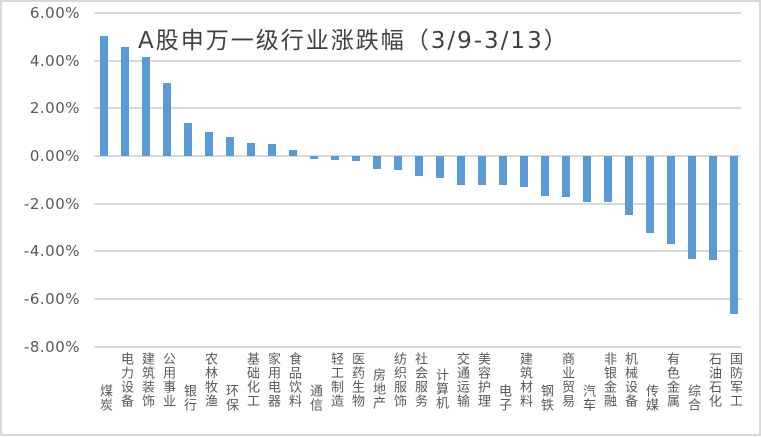 This screenshot has height=437, width=761. What do you see at coordinates (230, 146) in the screenshot?
I see `bar-环保` at bounding box center [230, 146].